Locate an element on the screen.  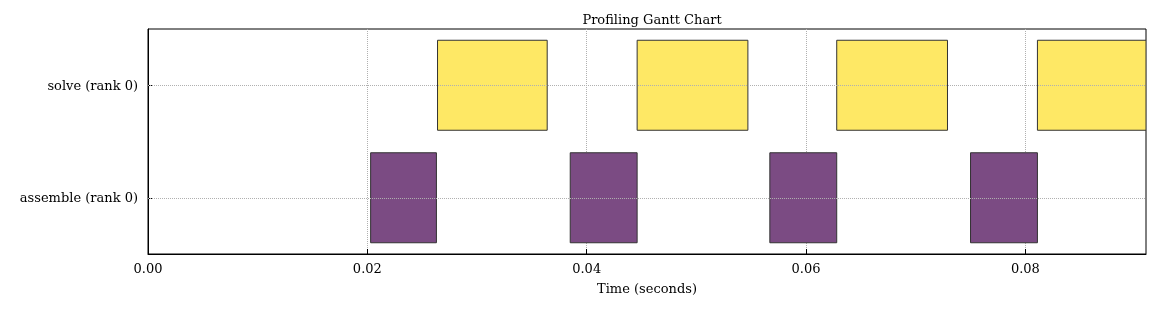
x-tick-label: 0.08 is located at coordinates (1025, 268).